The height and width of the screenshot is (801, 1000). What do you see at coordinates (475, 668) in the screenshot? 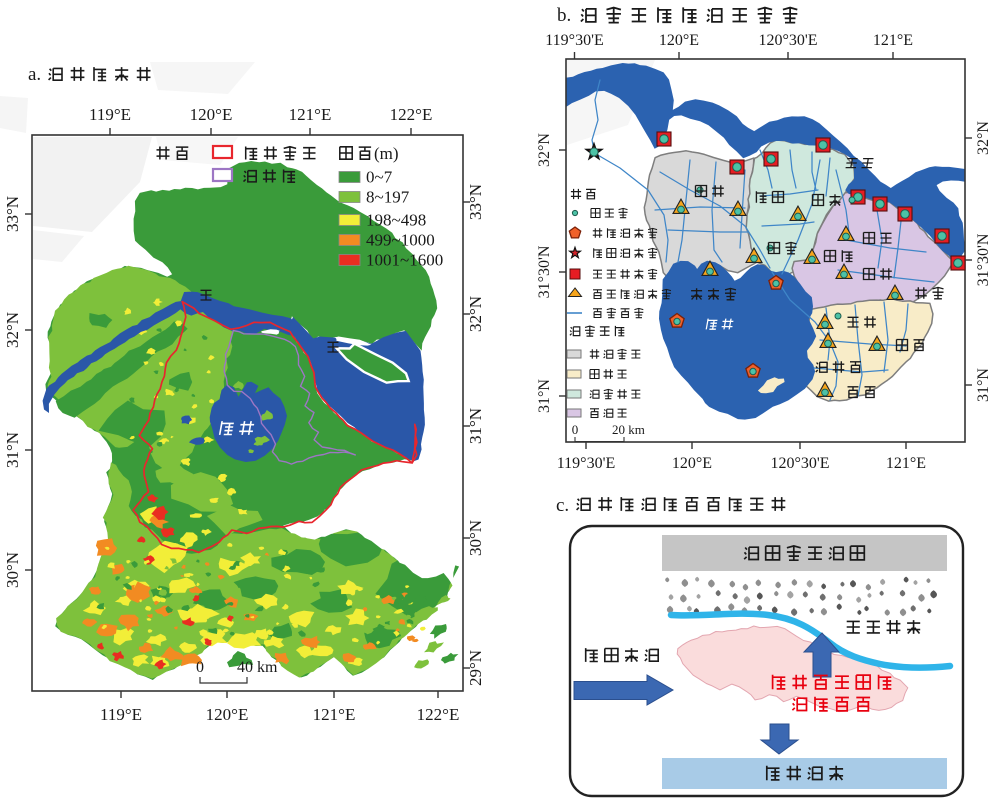
I see `svg-text: 29°N` at bounding box center [475, 668].